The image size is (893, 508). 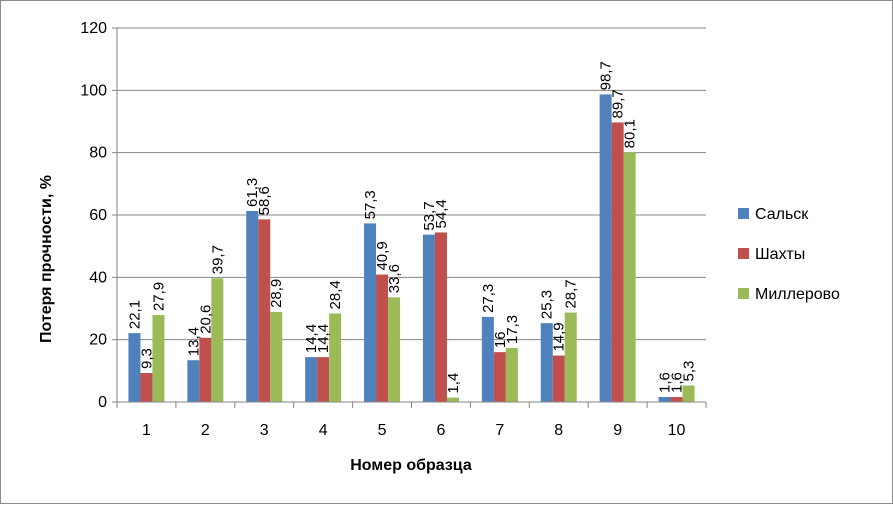 What do you see at coordinates (205, 319) in the screenshot?
I see `data-label: 20,6` at bounding box center [205, 319].